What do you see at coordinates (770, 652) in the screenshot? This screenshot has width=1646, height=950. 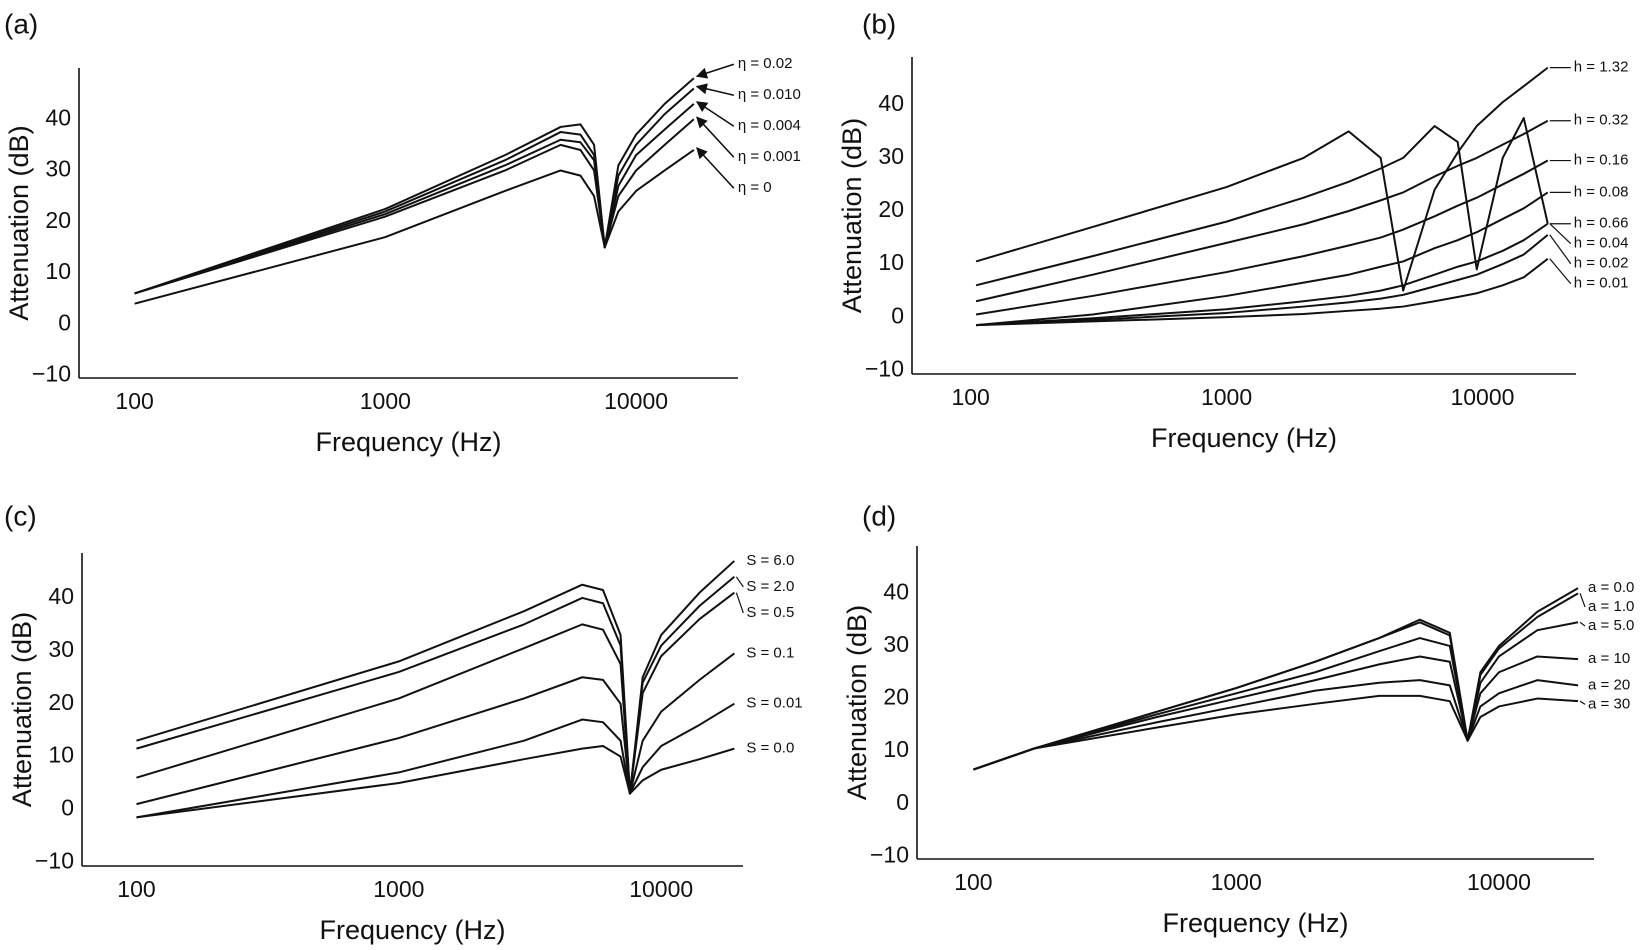 I see `series-label: S = 0.1` at bounding box center [770, 652].